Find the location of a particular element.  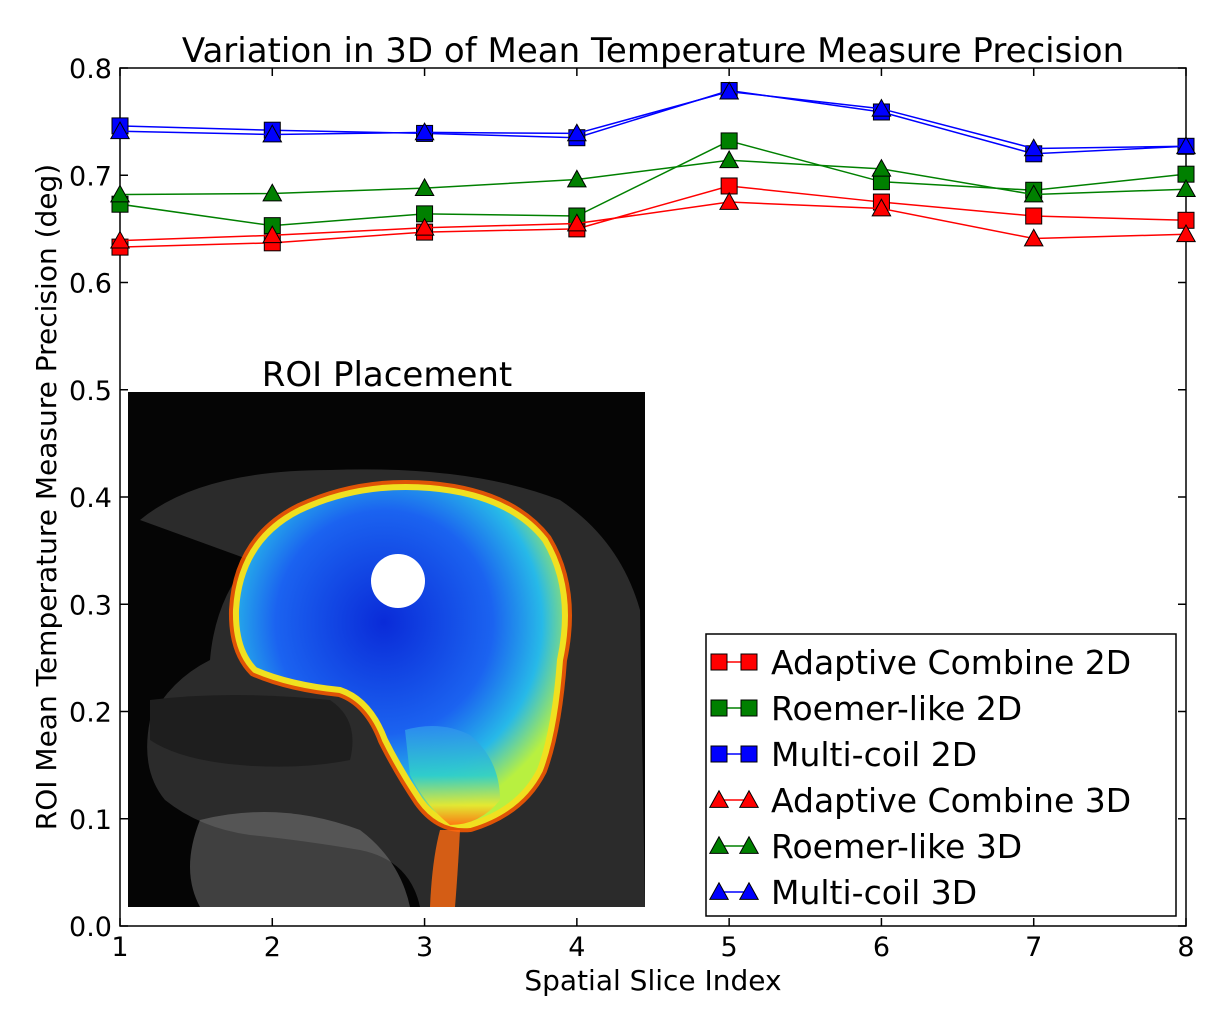

series-multi-coil-3d is located at coordinates (653, 119).